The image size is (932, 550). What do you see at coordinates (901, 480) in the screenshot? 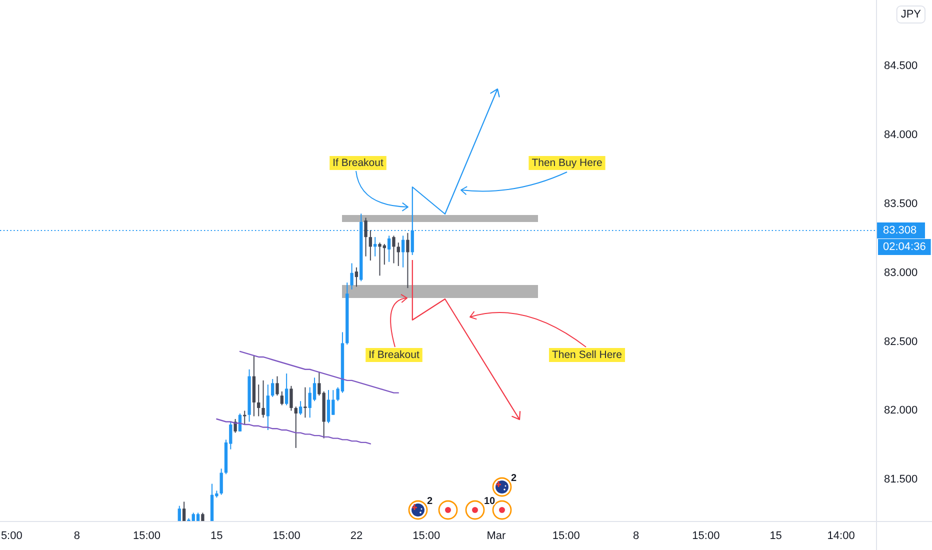
I see `y-tick-label: 81.500` at bounding box center [901, 480].